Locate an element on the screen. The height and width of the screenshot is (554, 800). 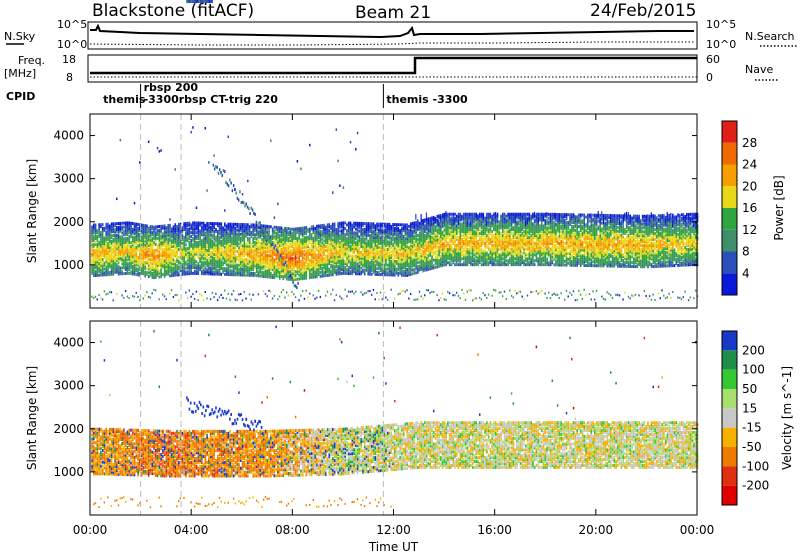
freq-tick-bottom: 8 is located at coordinates (69, 77).